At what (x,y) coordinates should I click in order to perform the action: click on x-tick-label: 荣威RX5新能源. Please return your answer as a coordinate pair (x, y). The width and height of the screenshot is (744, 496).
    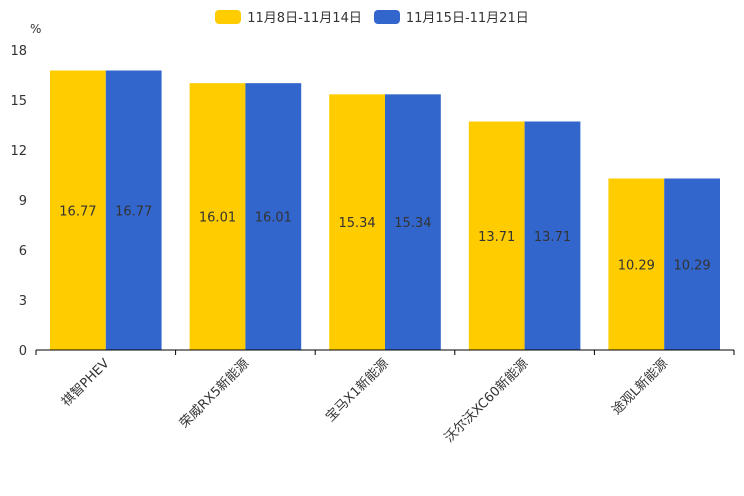
    Looking at the image, I should click on (214, 394).